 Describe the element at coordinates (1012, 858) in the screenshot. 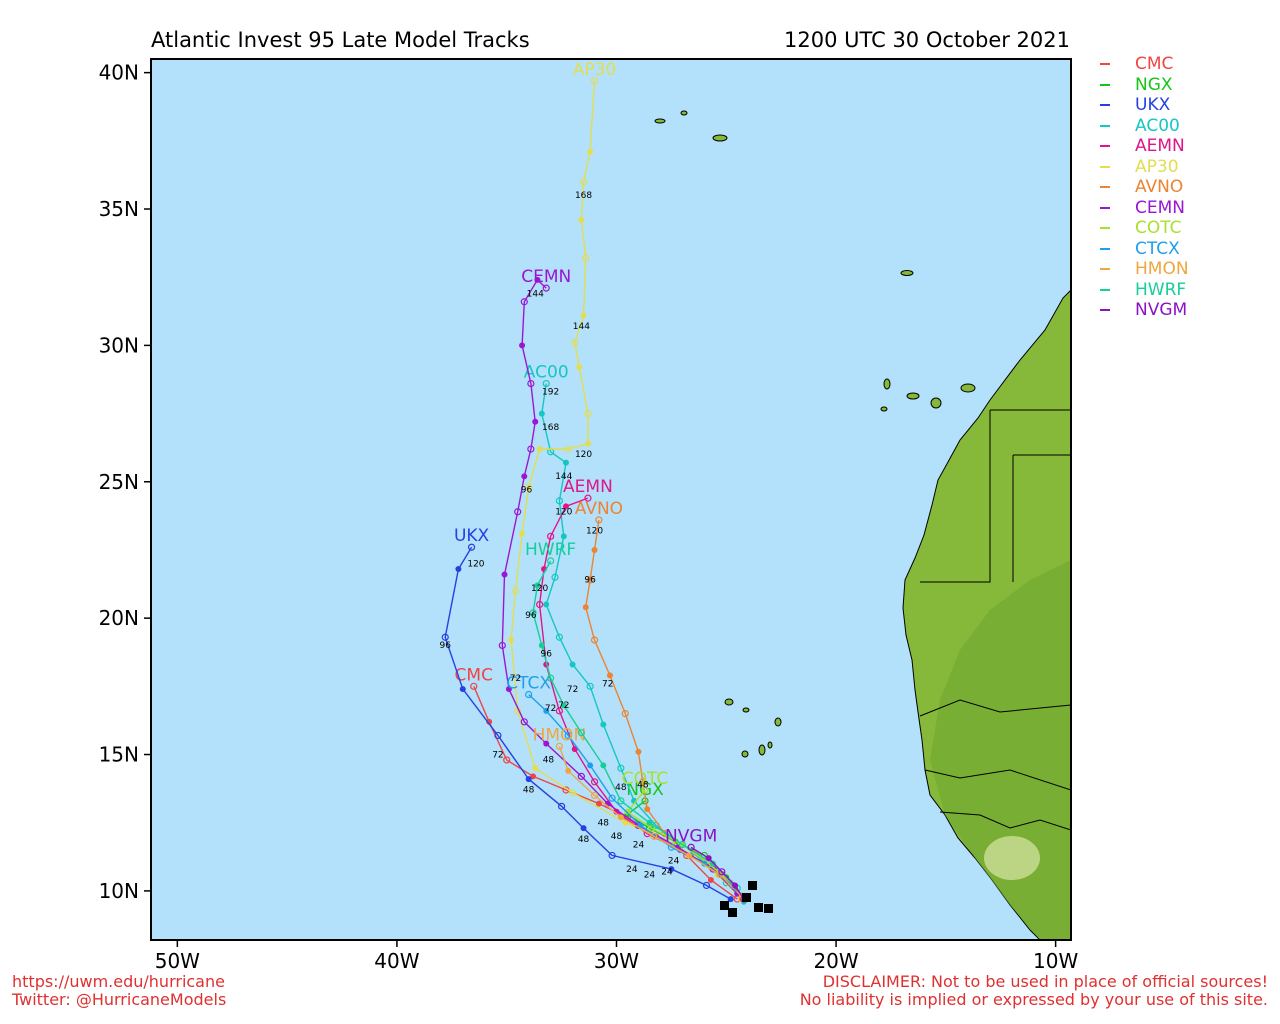

I see `land-highlight` at that location.